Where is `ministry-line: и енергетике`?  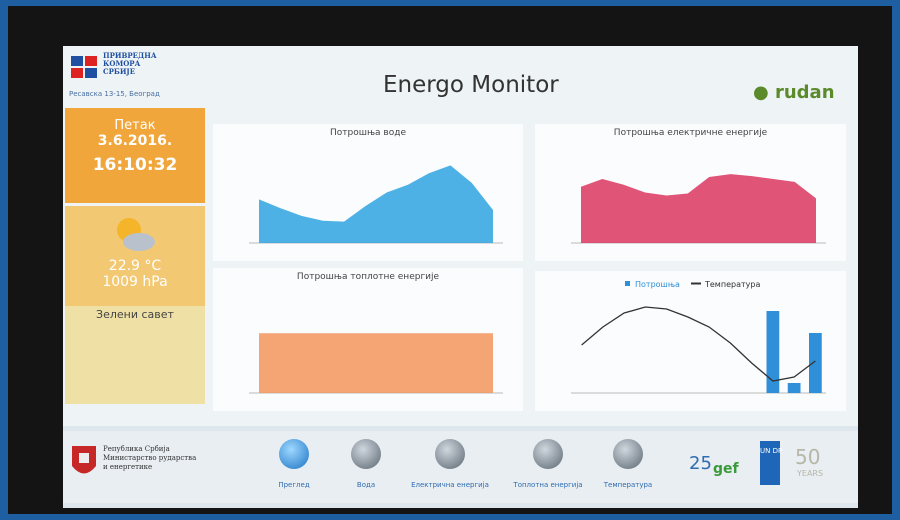 ministry-line: и енергетике is located at coordinates (128, 467).